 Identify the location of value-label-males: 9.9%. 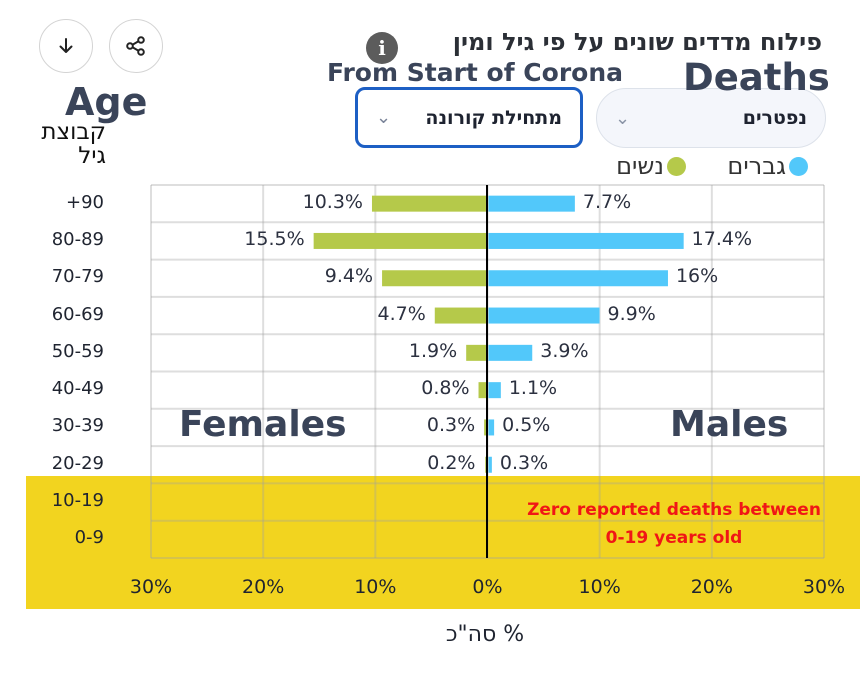
(632, 314).